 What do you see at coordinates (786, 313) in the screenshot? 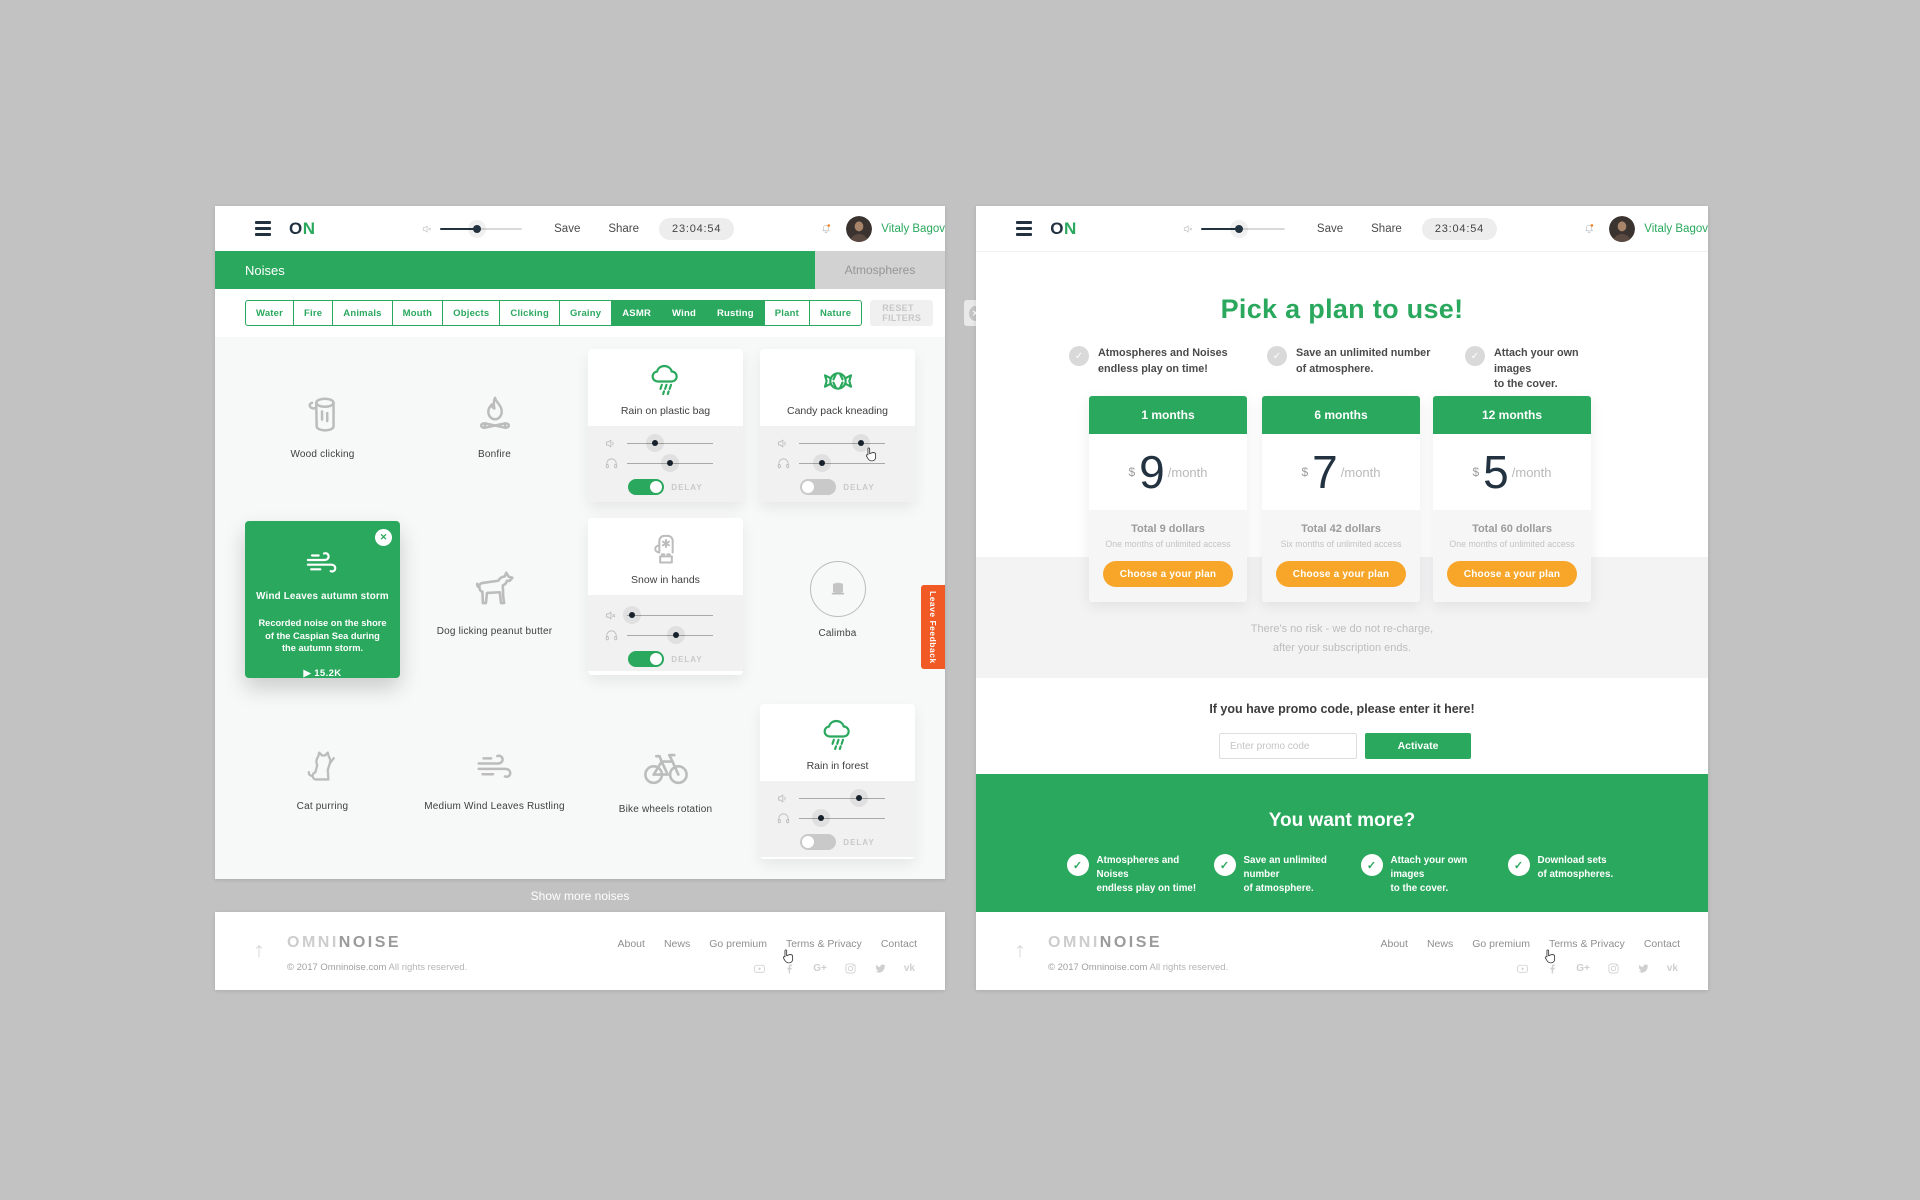
I see `chip-plant: Plant` at bounding box center [786, 313].